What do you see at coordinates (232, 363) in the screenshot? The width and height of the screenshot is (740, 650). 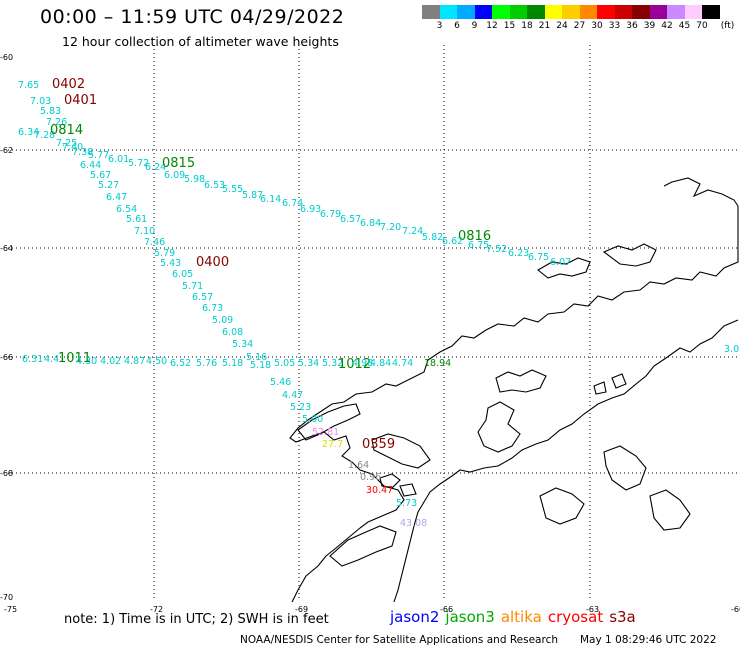 I see `wave-height-label: 5.18` at bounding box center [232, 363].